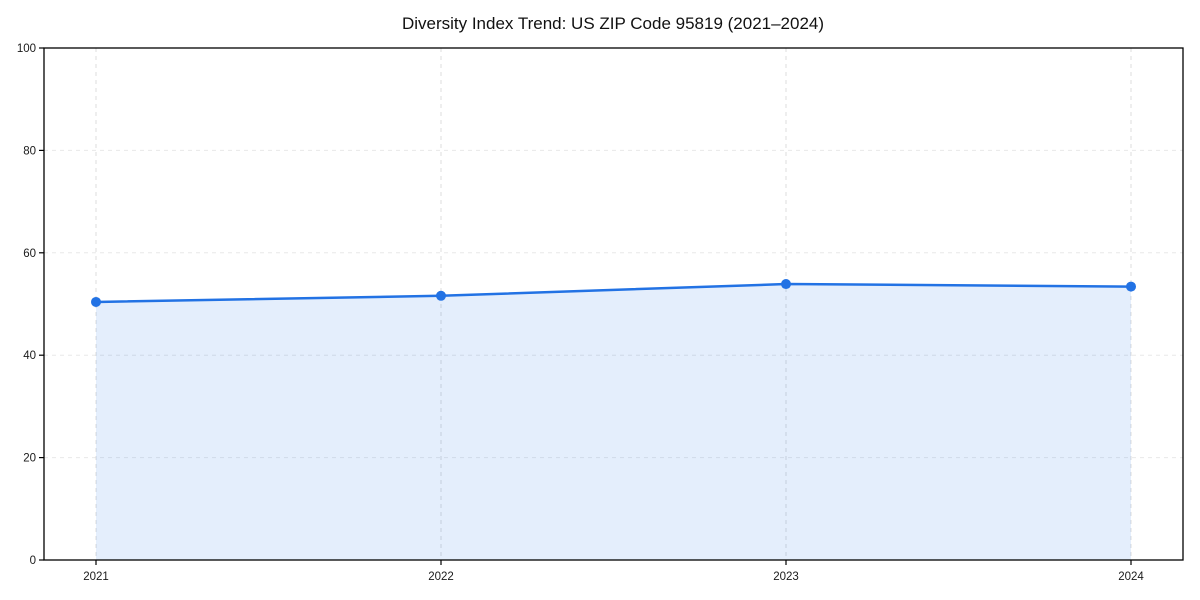 The image size is (1200, 600). Describe the element at coordinates (441, 577) in the screenshot. I see `x-tick-label: 2022` at that location.